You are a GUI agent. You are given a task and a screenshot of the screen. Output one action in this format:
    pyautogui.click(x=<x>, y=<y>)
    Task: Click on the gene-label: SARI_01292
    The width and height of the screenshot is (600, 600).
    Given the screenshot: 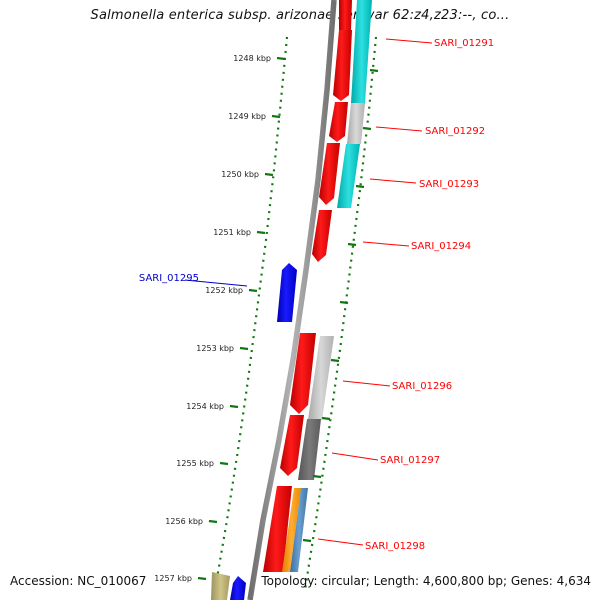 What is the action you would take?
    pyautogui.click(x=455, y=131)
    